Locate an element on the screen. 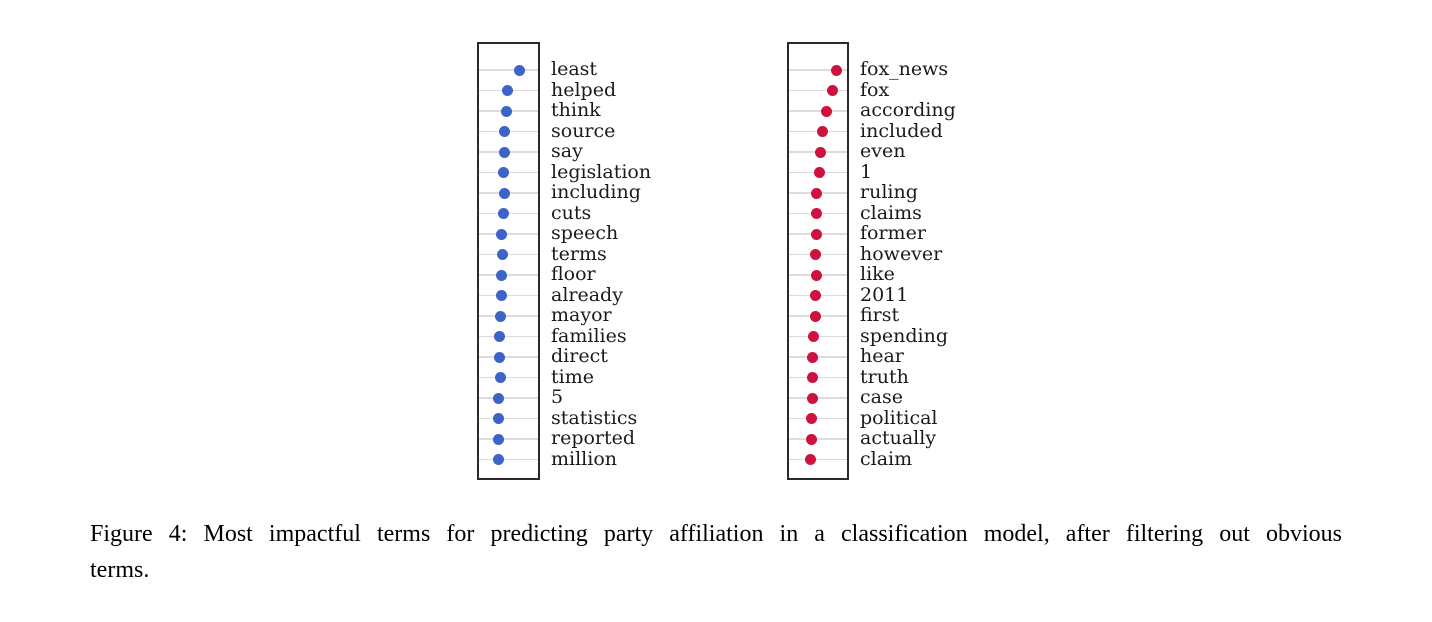 Image resolution: width=1432 pixels, height=622 pixels. data-point-floor is located at coordinates (502, 275).